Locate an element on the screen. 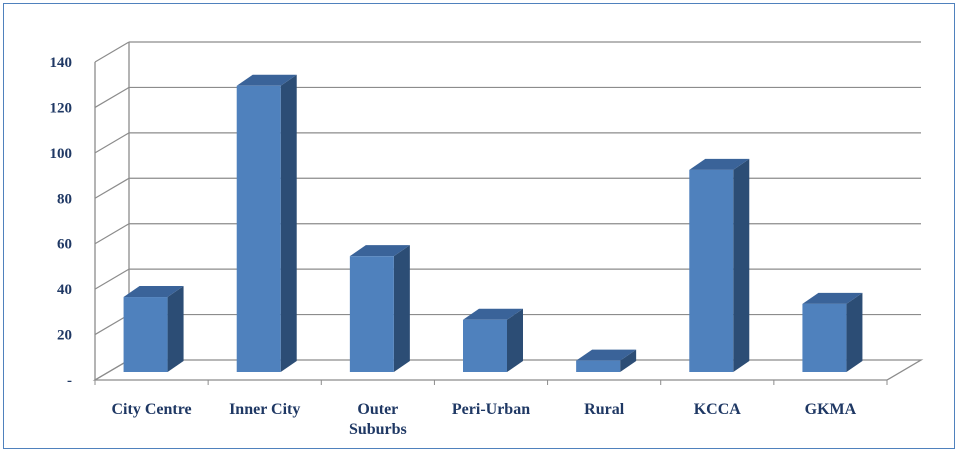  y-tick-label: 40 is located at coordinates (64, 290).